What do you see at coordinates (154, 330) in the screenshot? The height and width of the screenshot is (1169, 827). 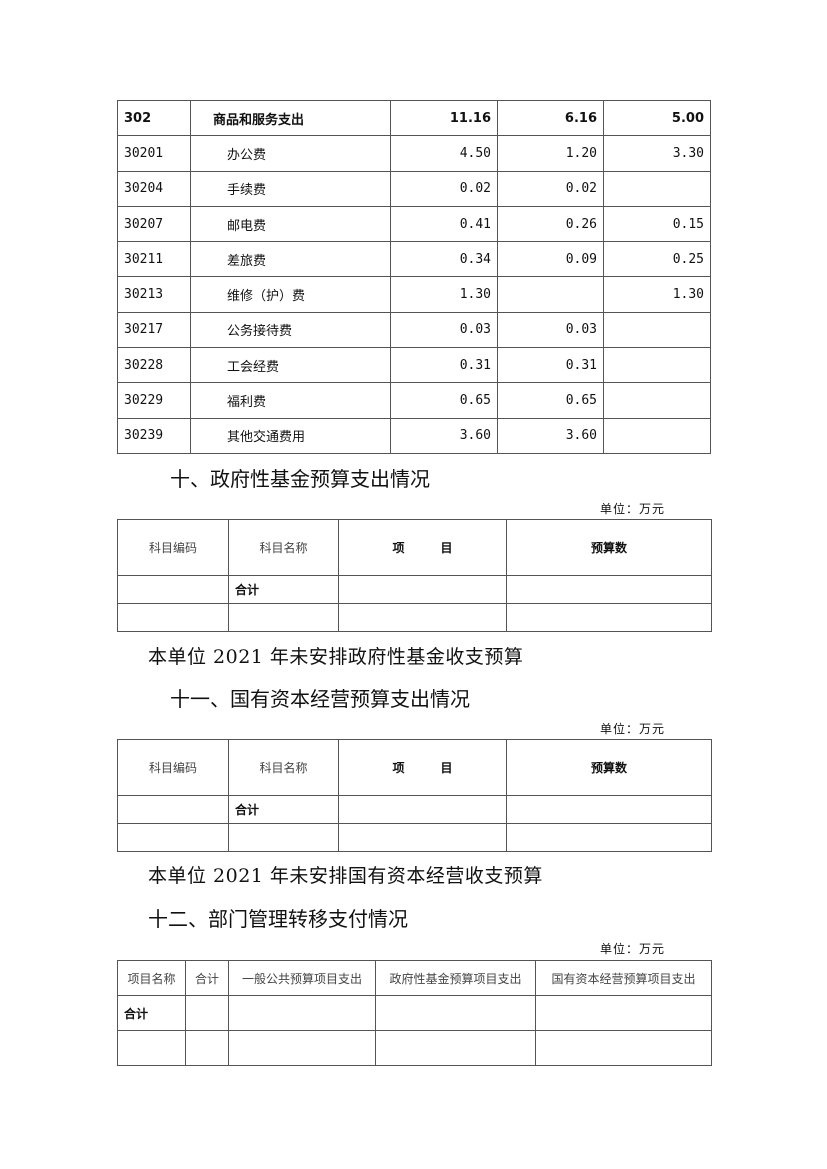 I see `cell-code: 30217` at bounding box center [154, 330].